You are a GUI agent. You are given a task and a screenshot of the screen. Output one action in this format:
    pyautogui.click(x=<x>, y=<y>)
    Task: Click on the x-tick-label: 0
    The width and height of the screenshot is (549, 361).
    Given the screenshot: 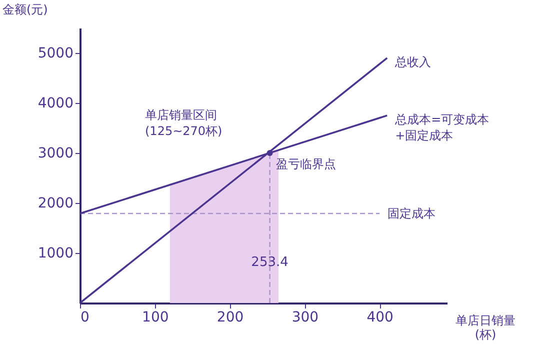 What is the action you would take?
    pyautogui.click(x=85, y=318)
    